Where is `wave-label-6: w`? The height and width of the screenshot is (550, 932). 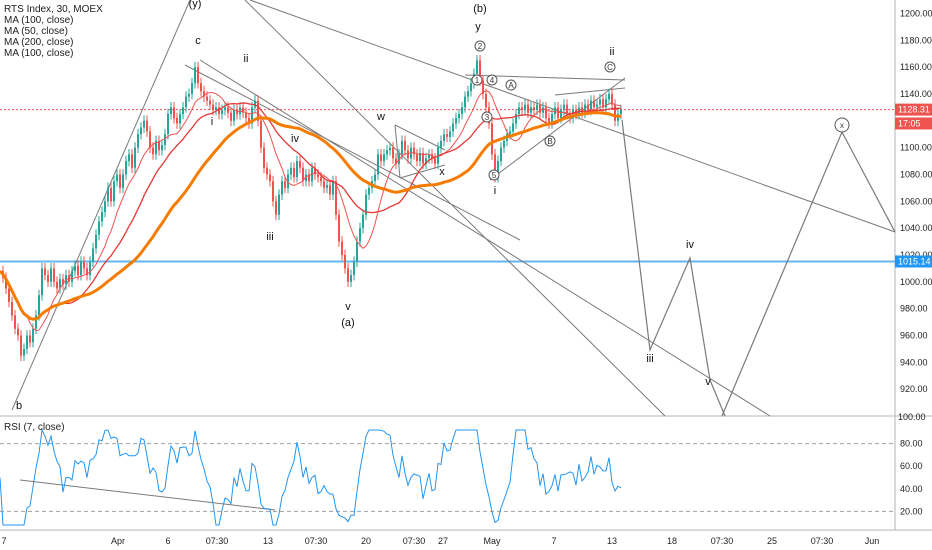
wave-label-6: w is located at coordinates (380, 117).